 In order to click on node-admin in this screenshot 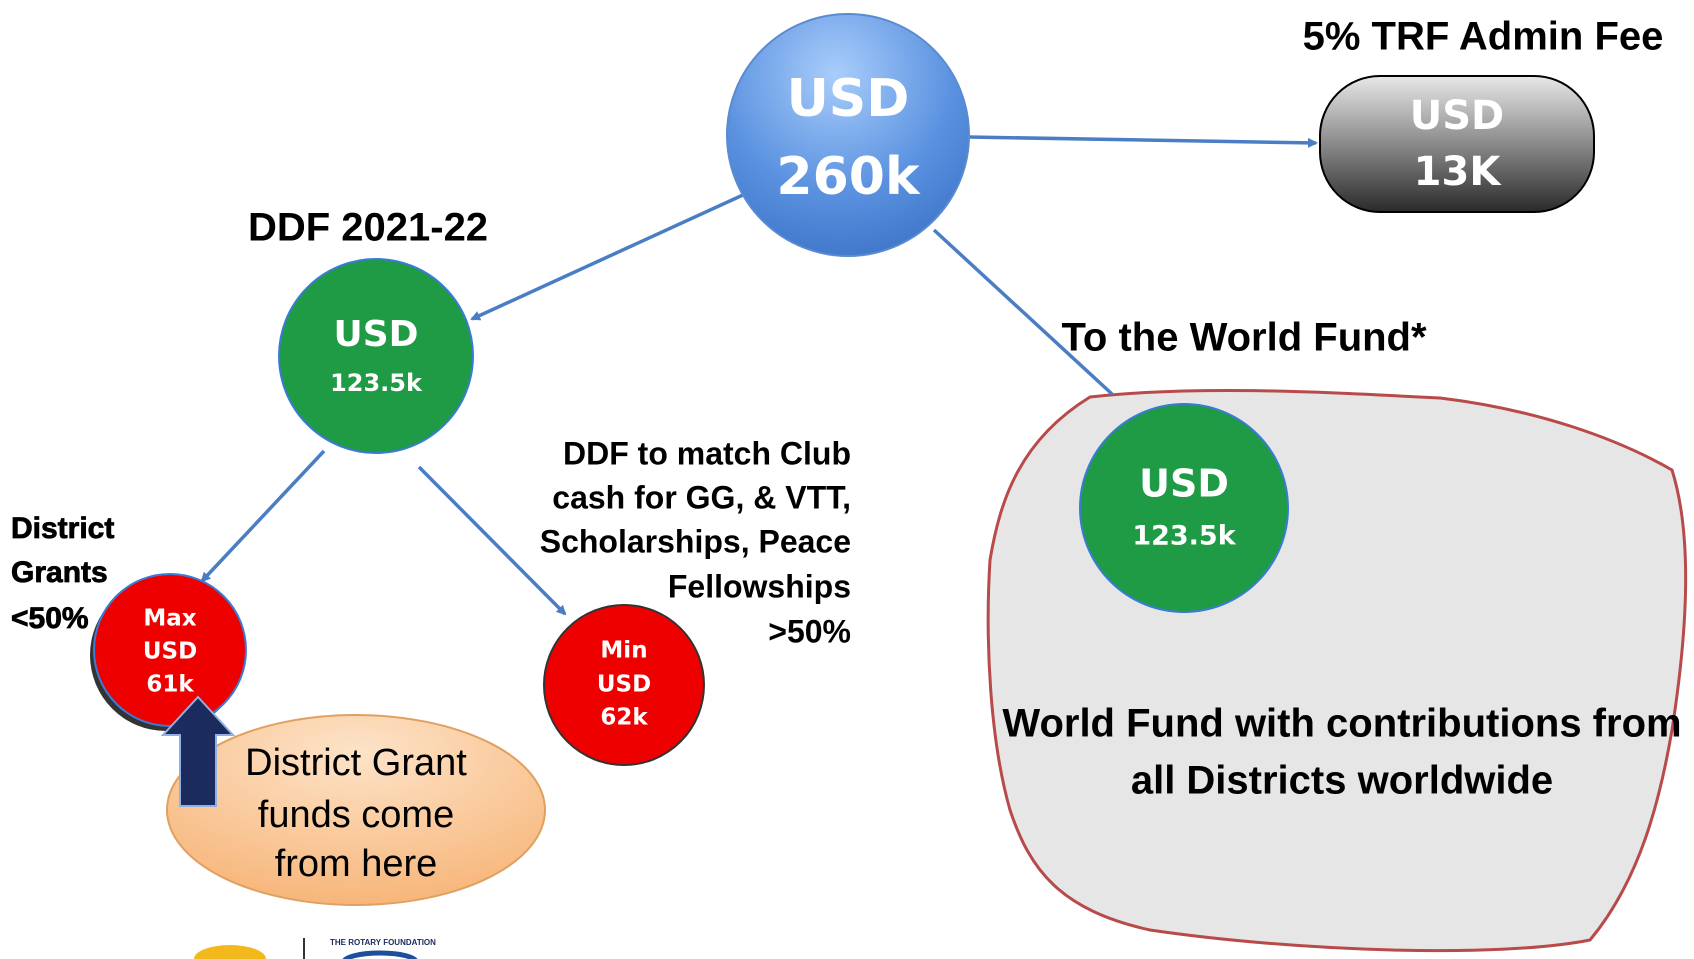, I will do `click(1457, 144)`.